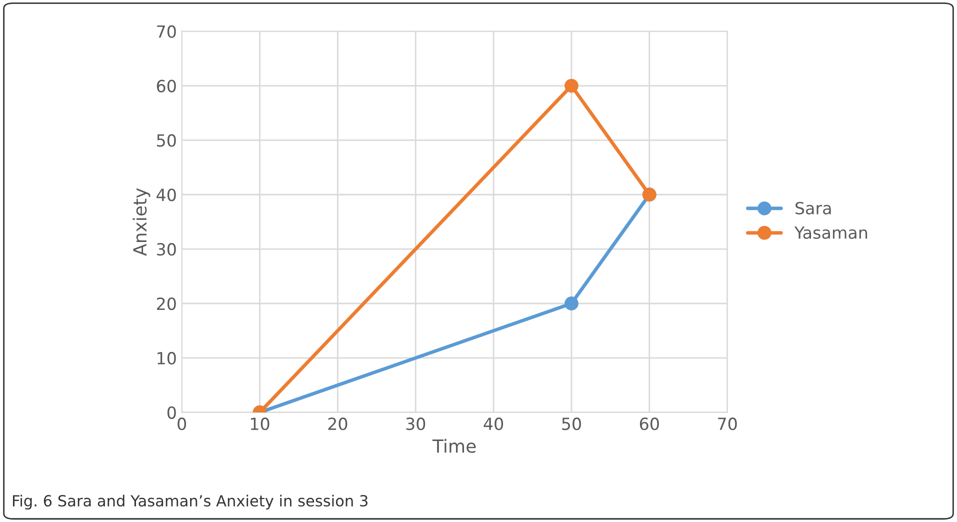  What do you see at coordinates (190, 502) in the screenshot?
I see `caption: Fig. 6 Sara and Yasaman’s Anxiety in session 3` at bounding box center [190, 502].